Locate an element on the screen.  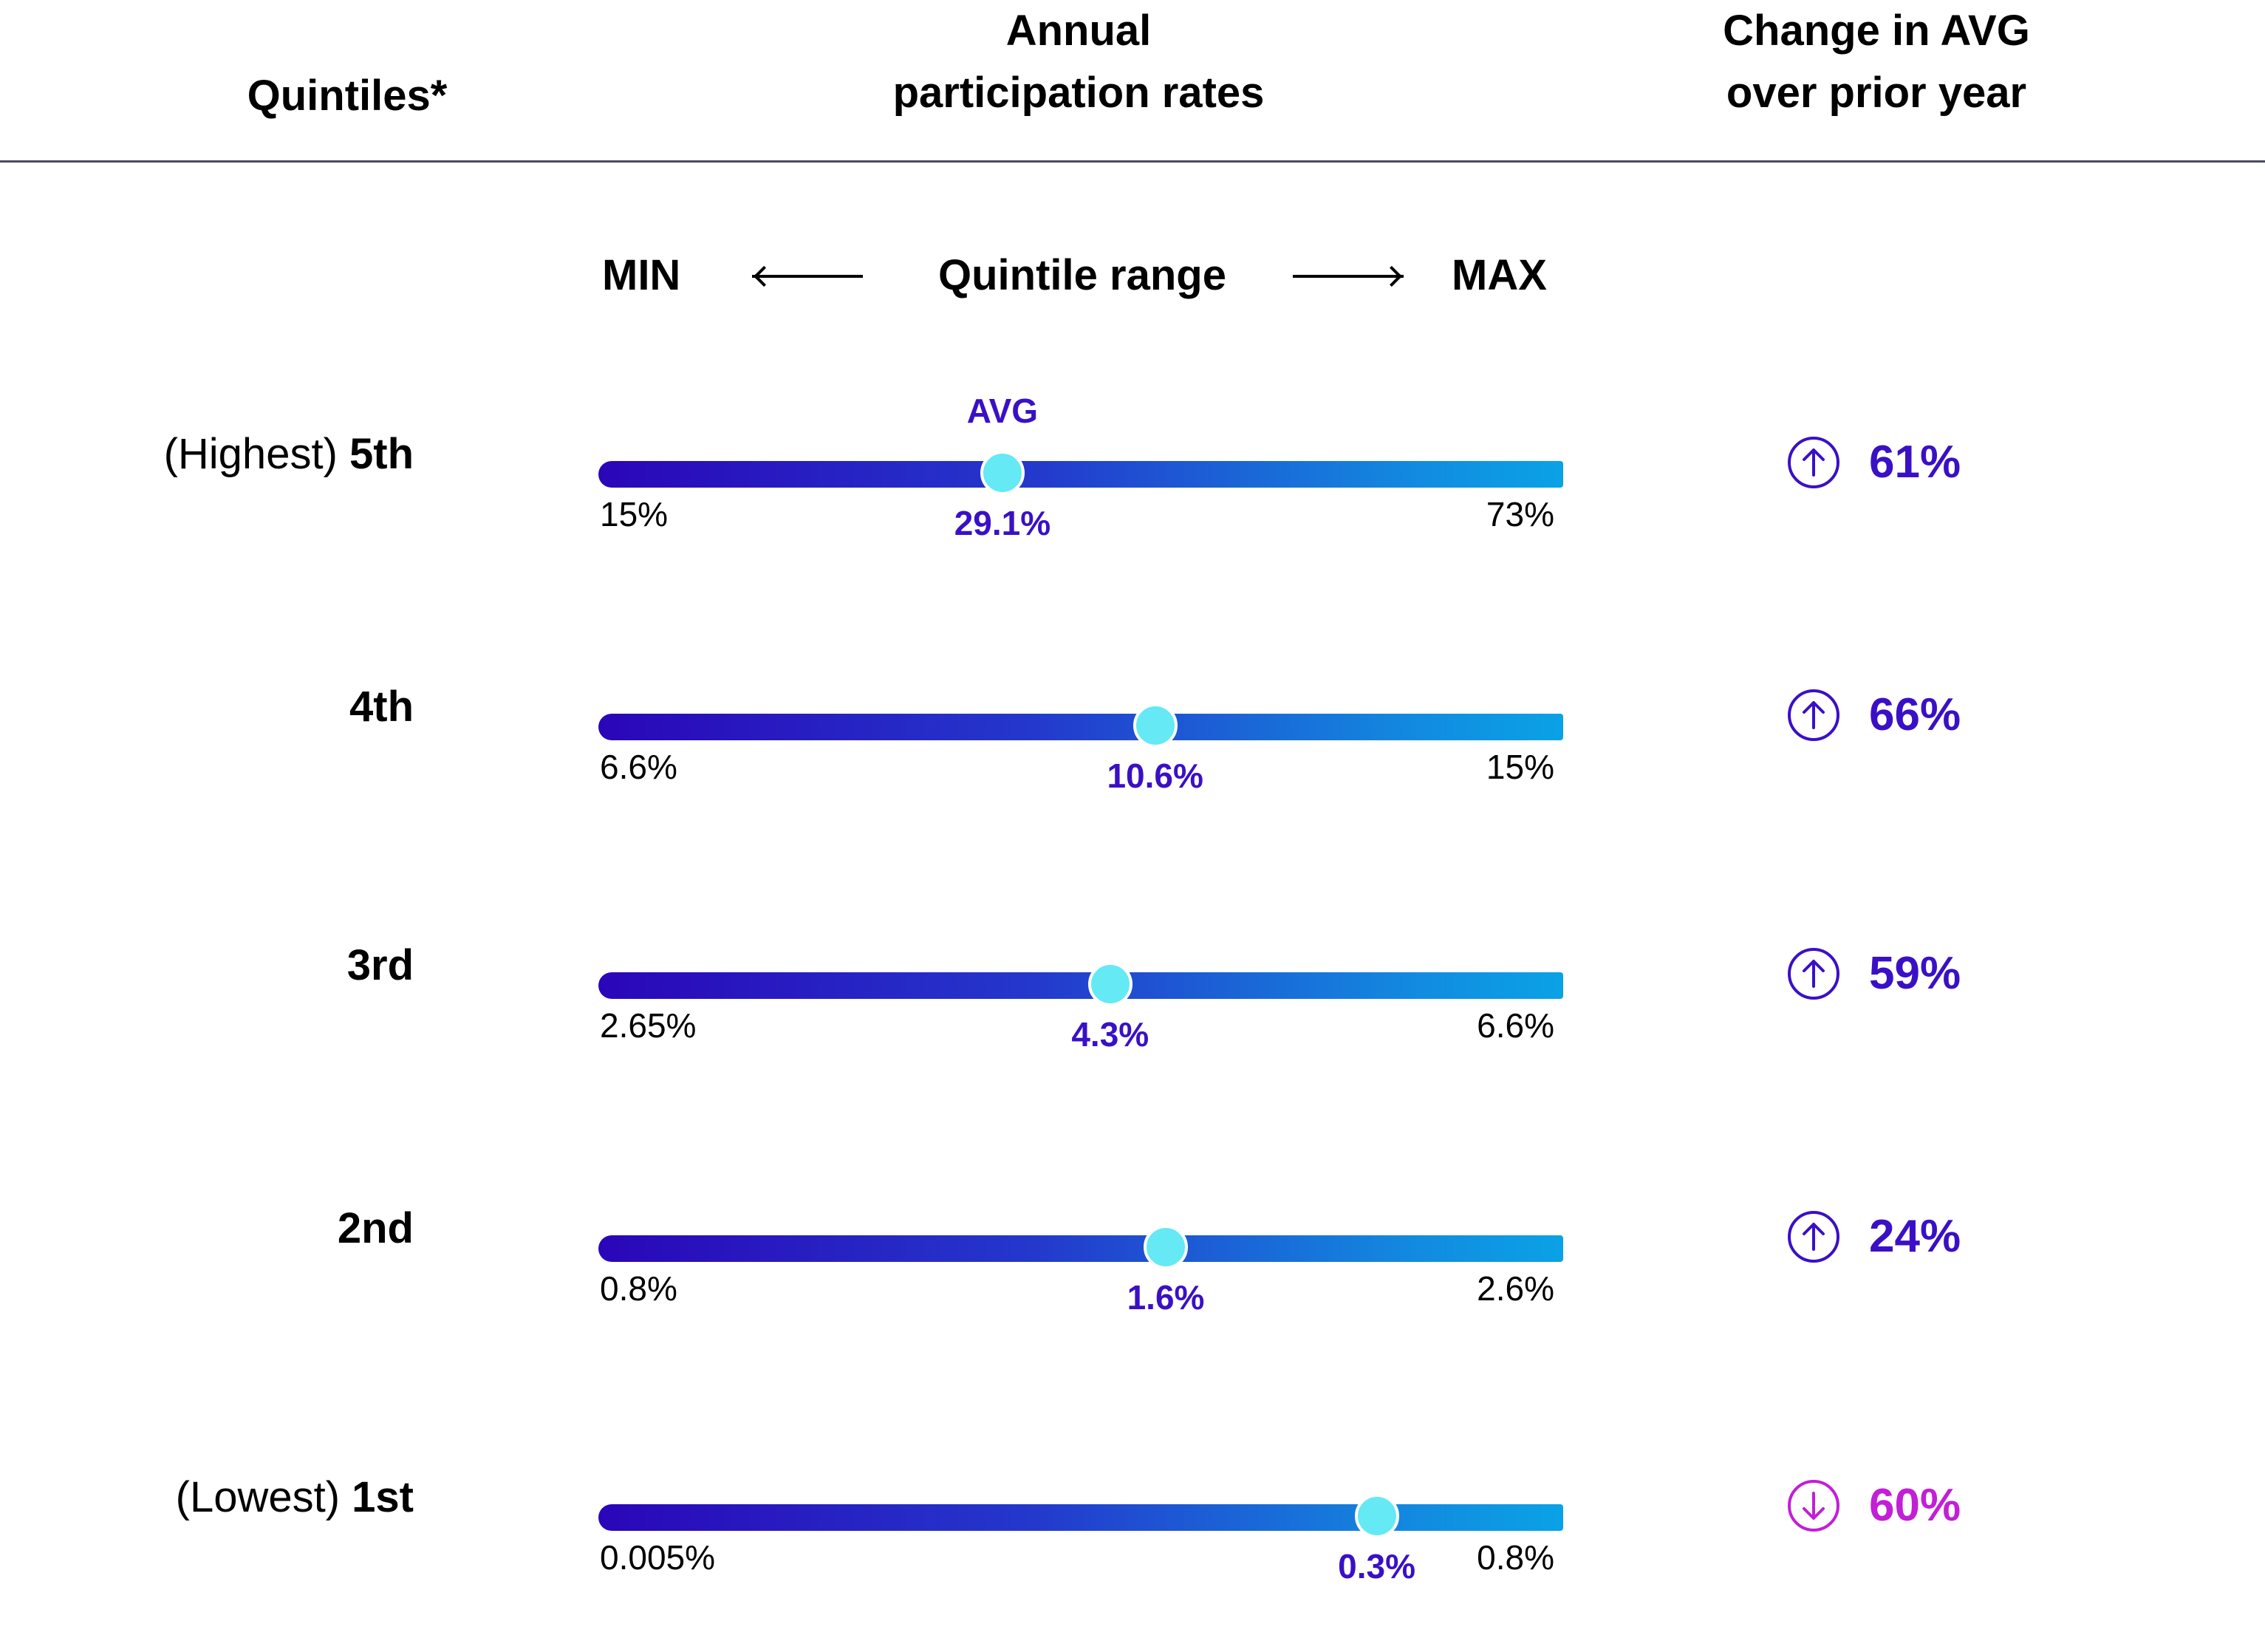
quintiles-header-text: Quintiles* is located at coordinates (347, 96).